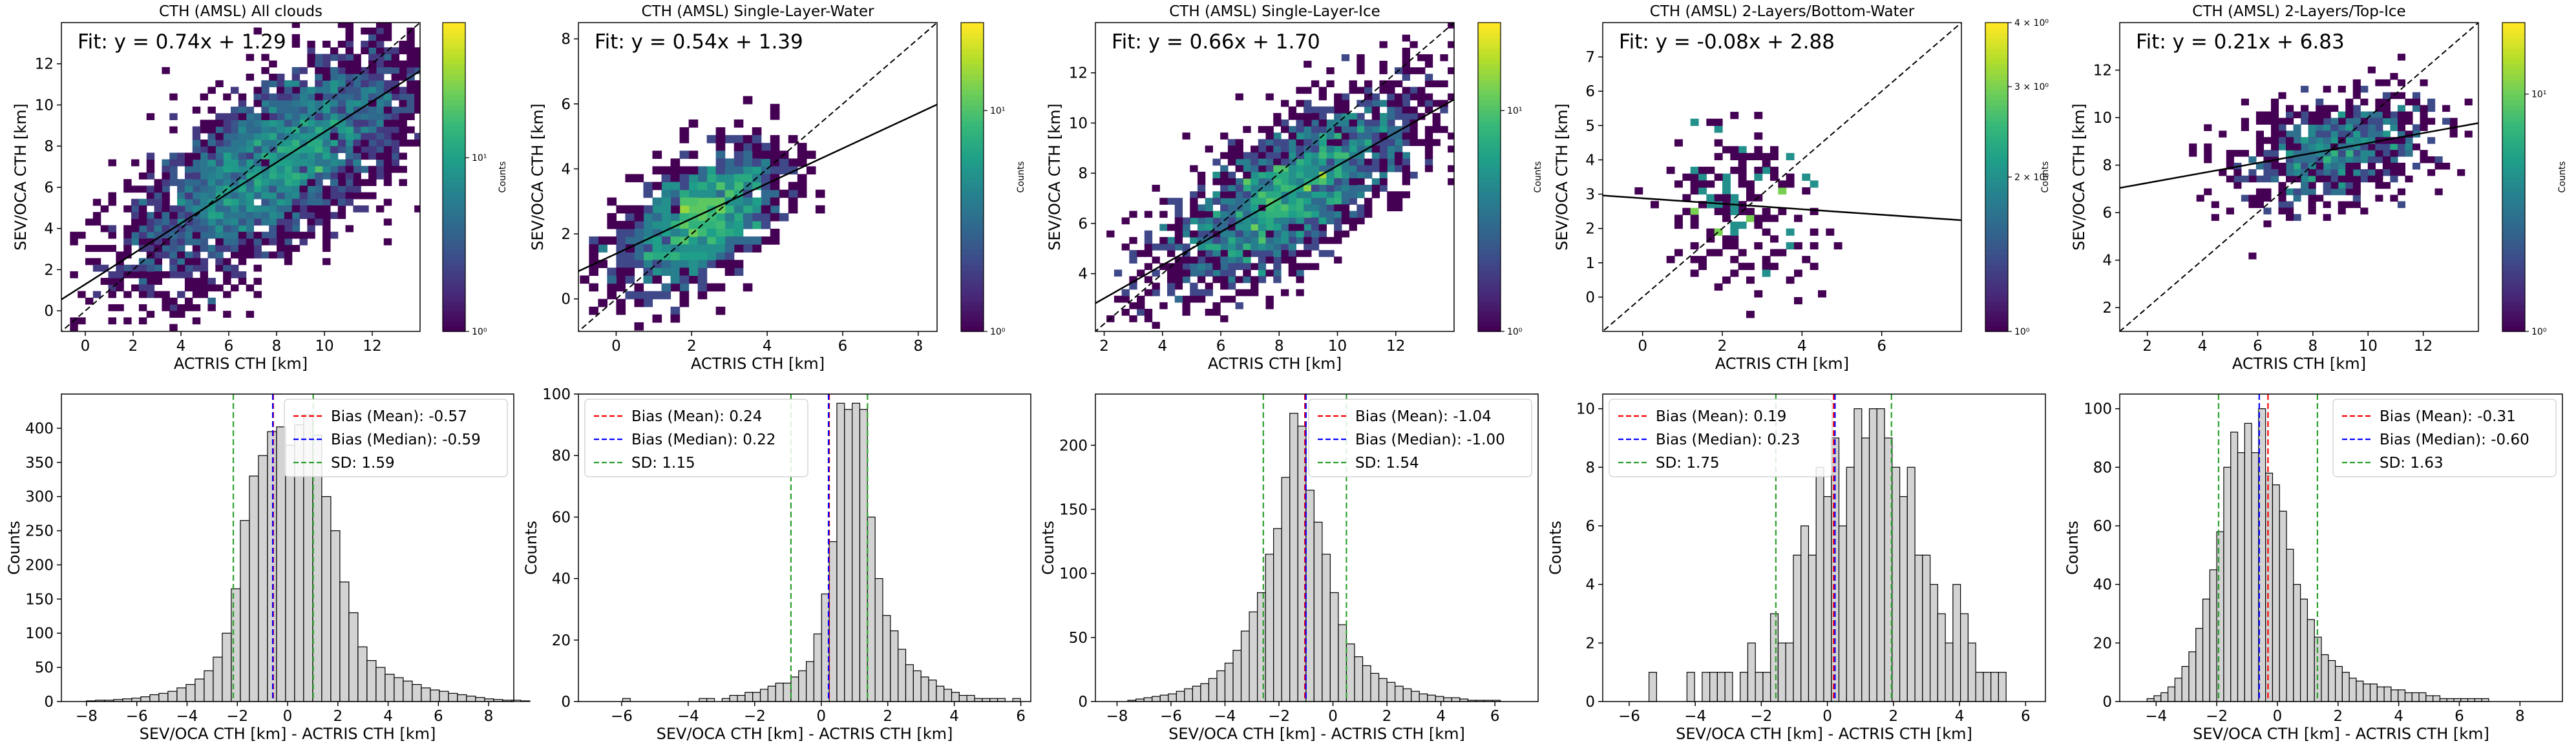 Image resolution: width=2576 pixels, height=750 pixels. What do you see at coordinates (2313, 347) in the screenshot?
I see `x-tick-label: 8` at bounding box center [2313, 347].